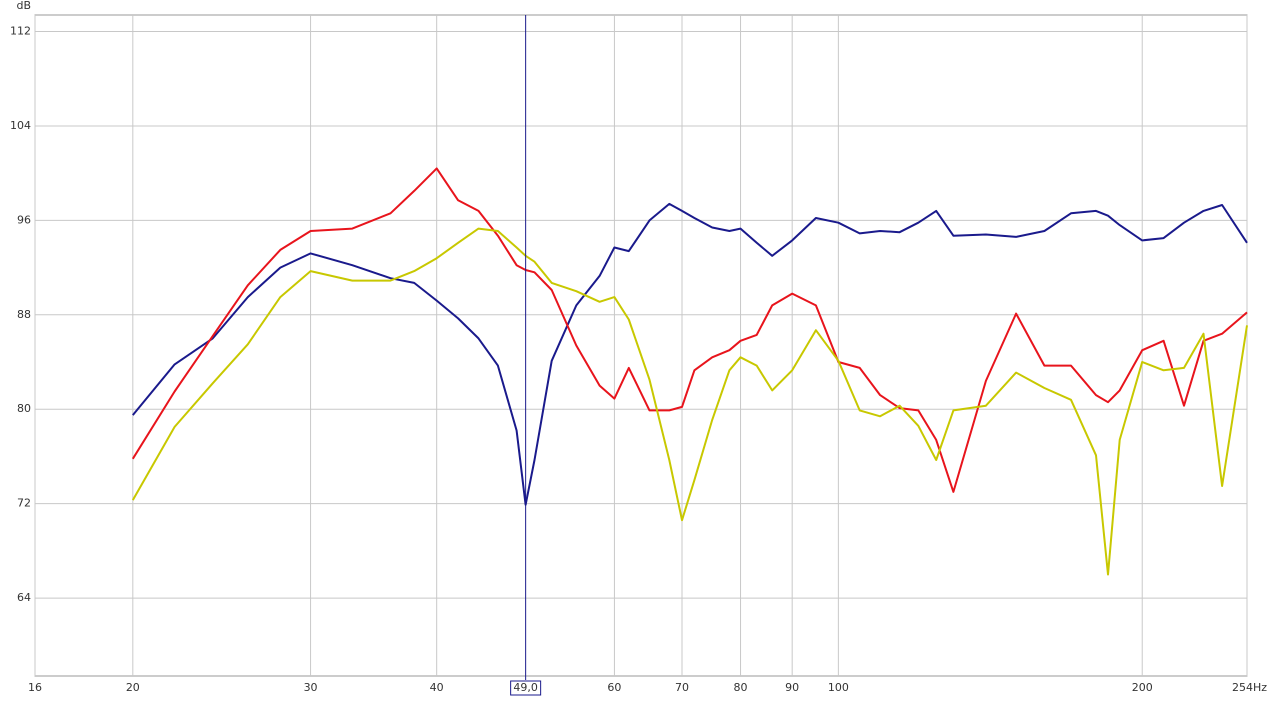 This screenshot has height=702, width=1281. I want to click on x-tick-label: 90, so click(792, 687).